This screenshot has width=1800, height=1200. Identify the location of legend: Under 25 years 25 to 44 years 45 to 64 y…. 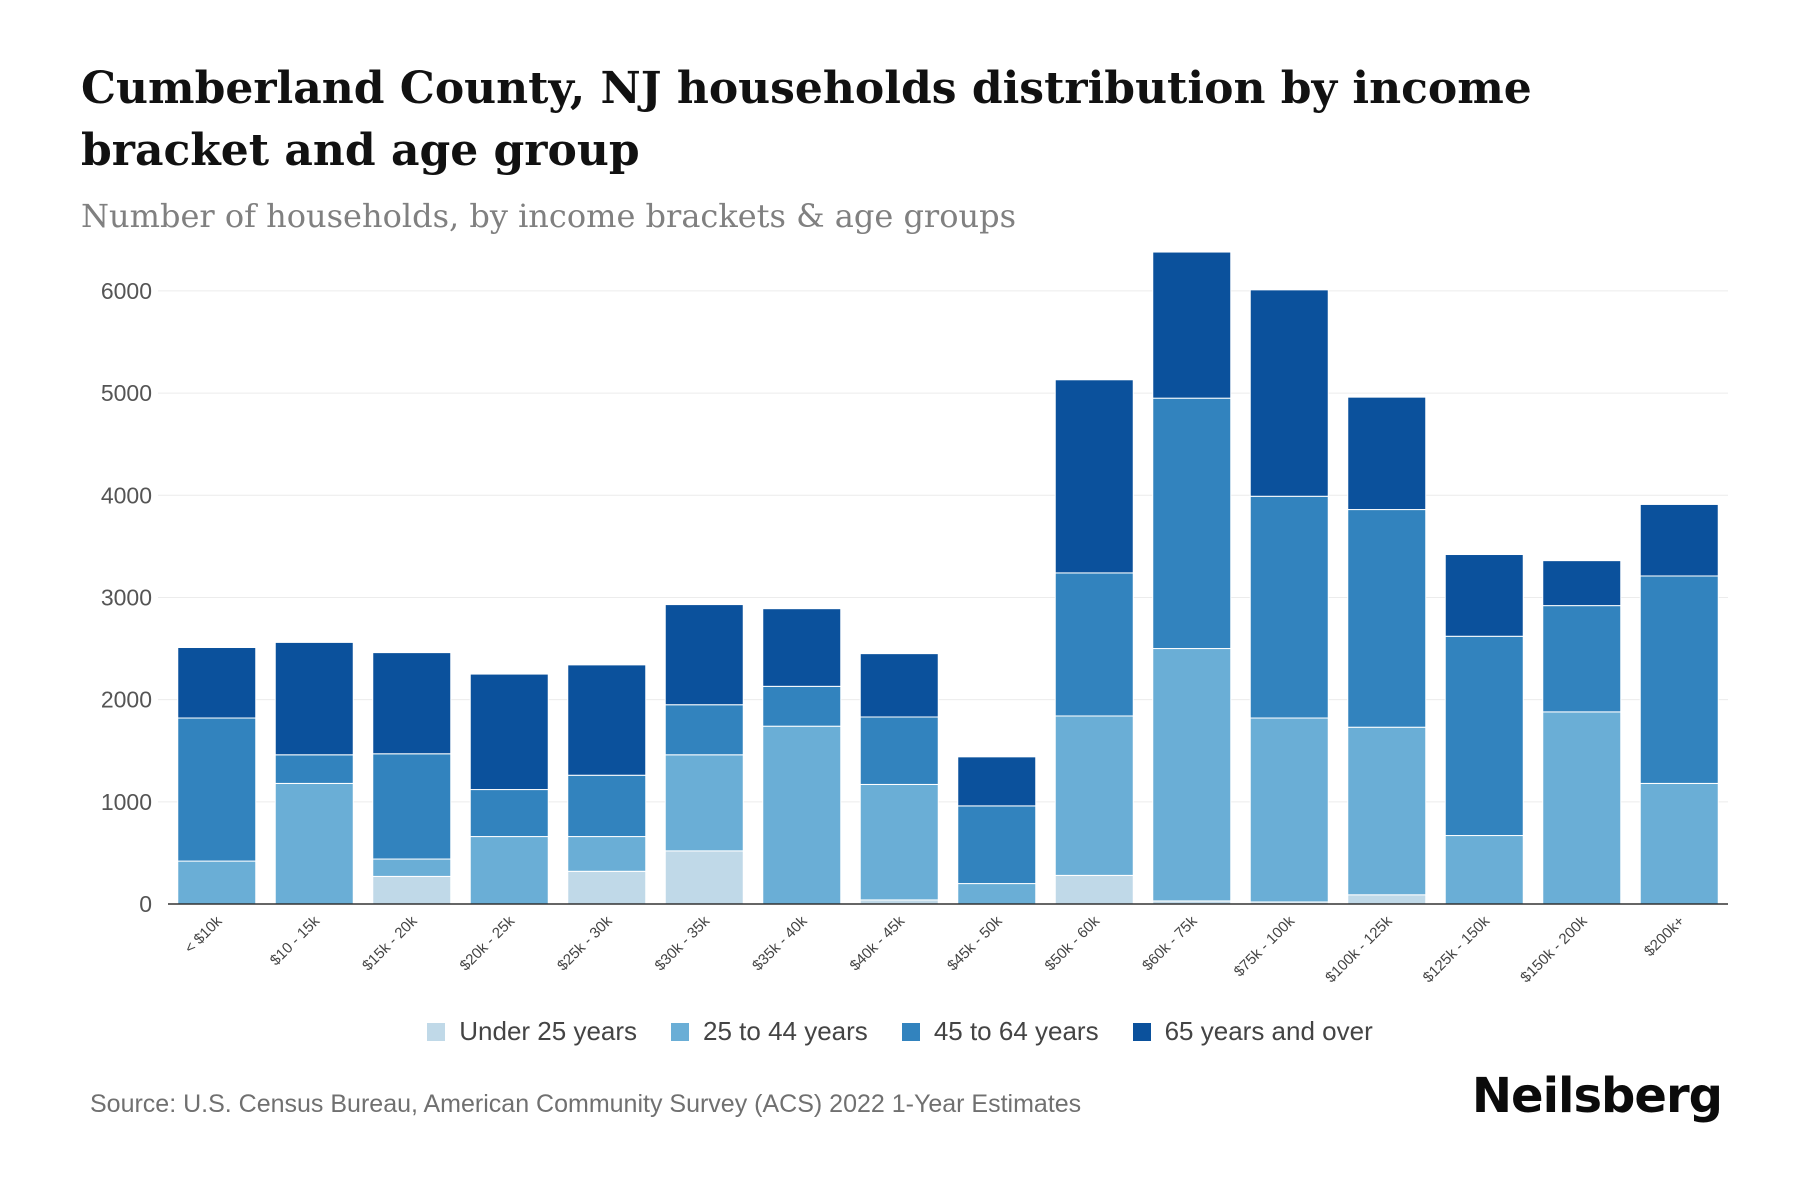
(900, 1031).